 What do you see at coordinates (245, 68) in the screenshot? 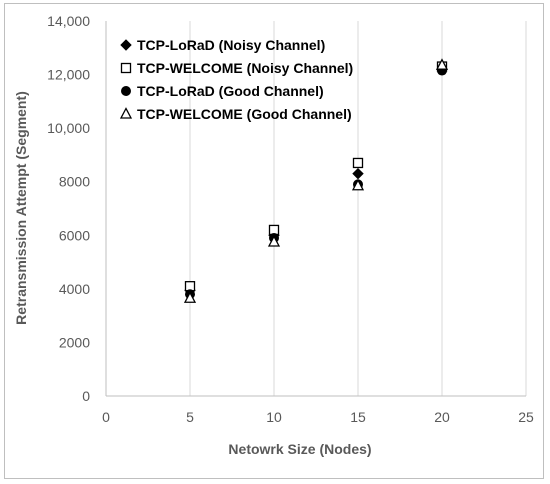
I see `legend-label: TCP-WELCOME (Noisy Channel)` at bounding box center [245, 68].